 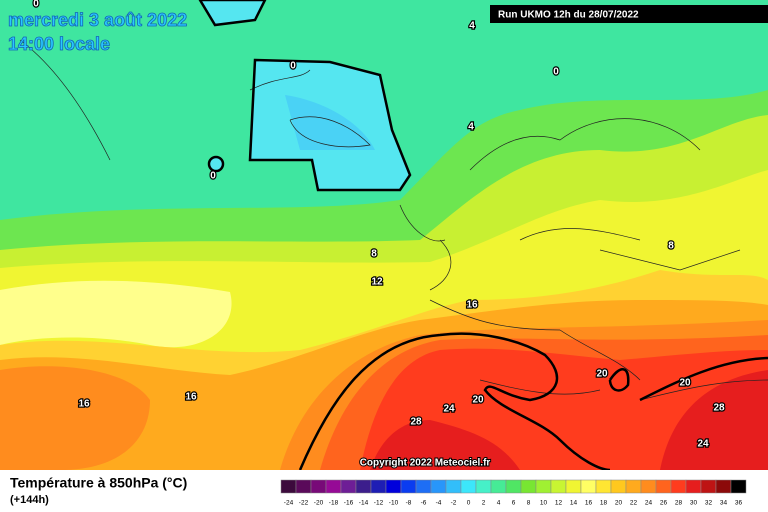 I want to click on colorbar-label: -20, so click(x=319, y=503).